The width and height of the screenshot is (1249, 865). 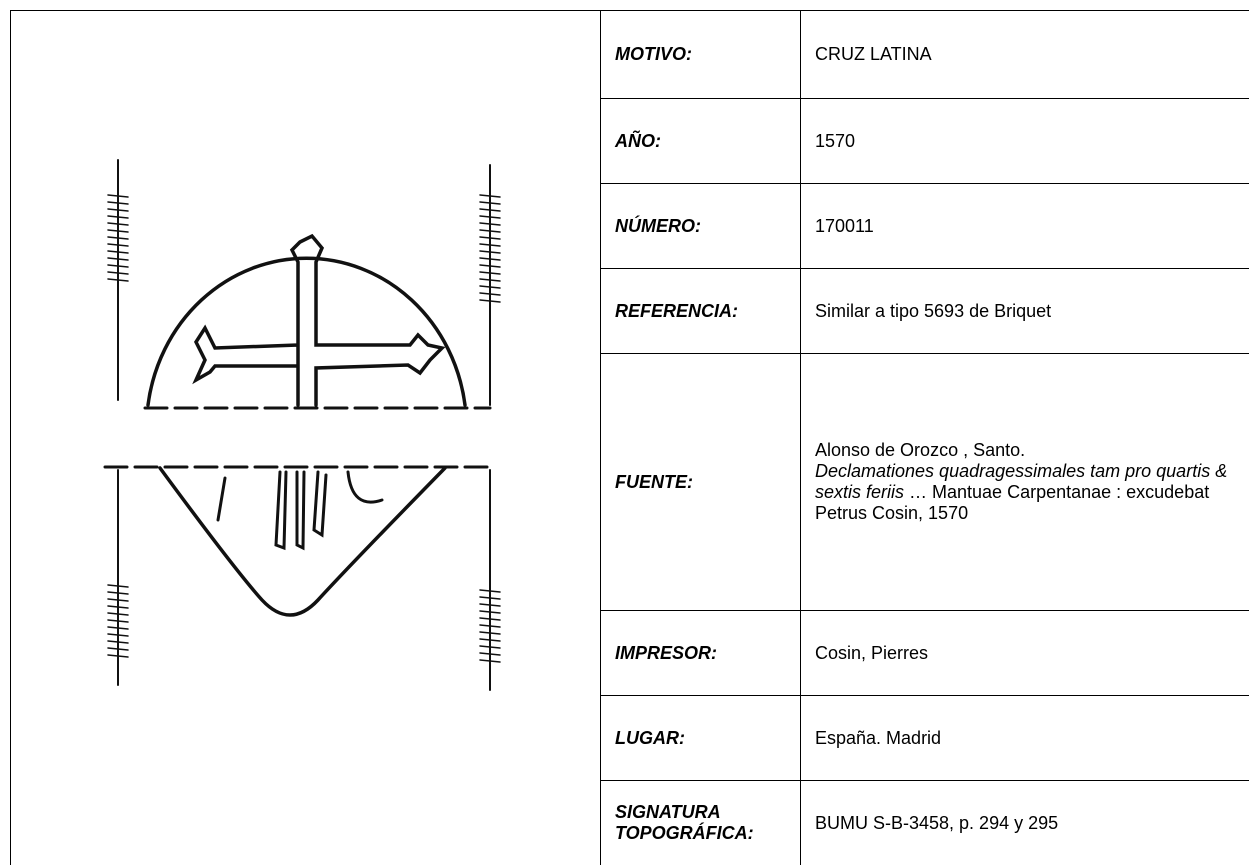 What do you see at coordinates (1024, 226) in the screenshot?
I see `value: 170011` at bounding box center [1024, 226].